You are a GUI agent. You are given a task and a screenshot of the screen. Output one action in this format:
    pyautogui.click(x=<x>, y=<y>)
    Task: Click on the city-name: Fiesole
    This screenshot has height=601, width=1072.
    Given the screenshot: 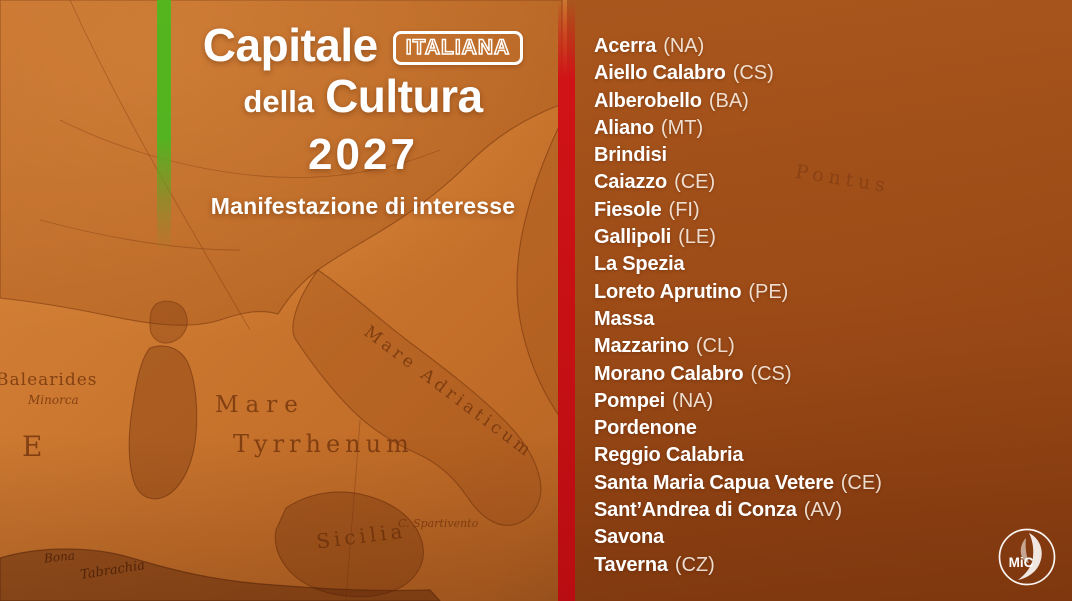 What is the action you would take?
    pyautogui.click(x=628, y=209)
    